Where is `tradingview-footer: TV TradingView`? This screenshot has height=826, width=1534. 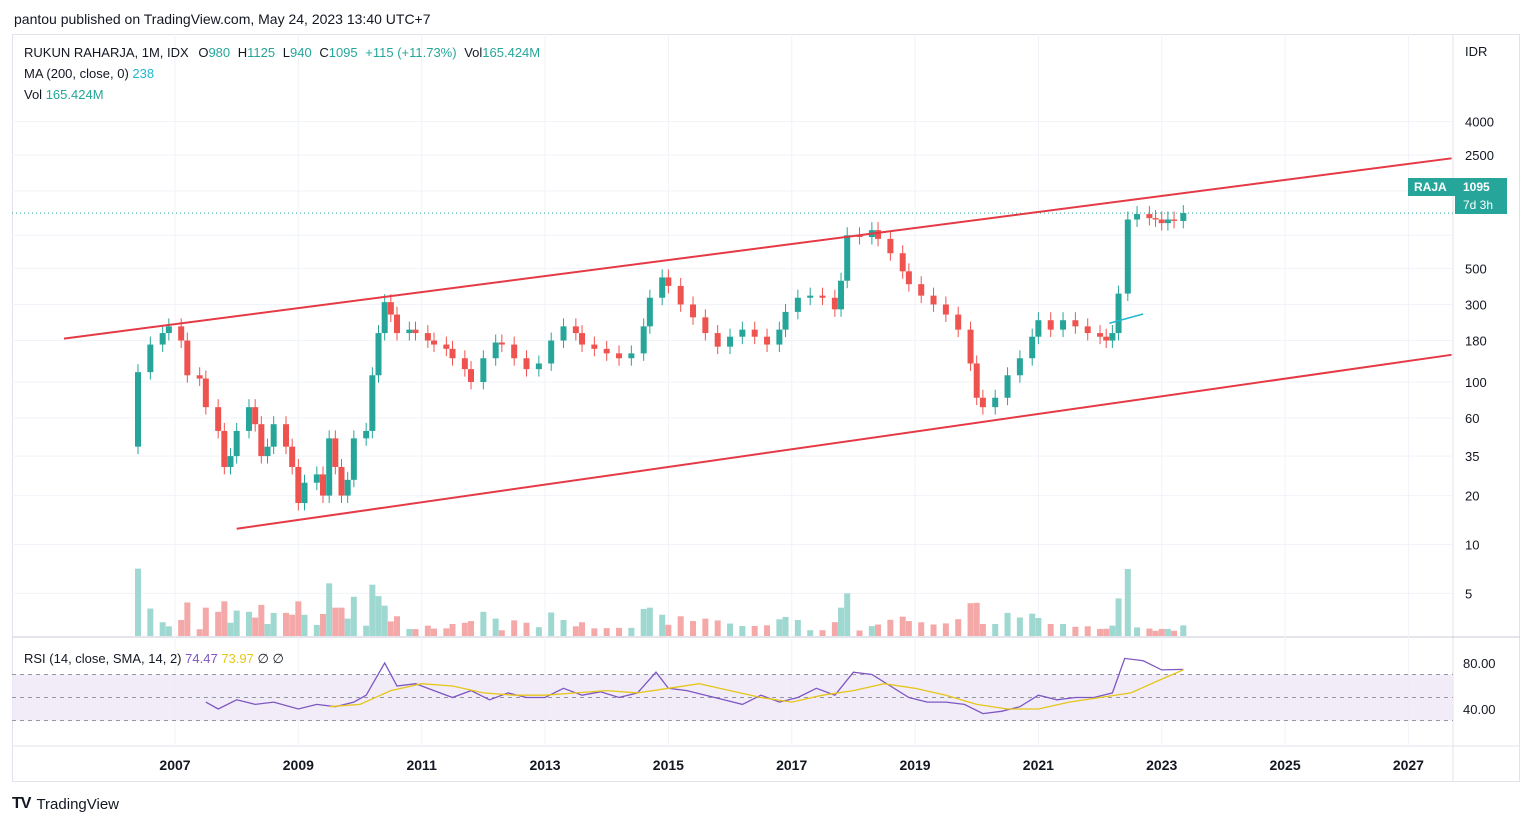 tradingview-footer: TV TradingView is located at coordinates (65, 804).